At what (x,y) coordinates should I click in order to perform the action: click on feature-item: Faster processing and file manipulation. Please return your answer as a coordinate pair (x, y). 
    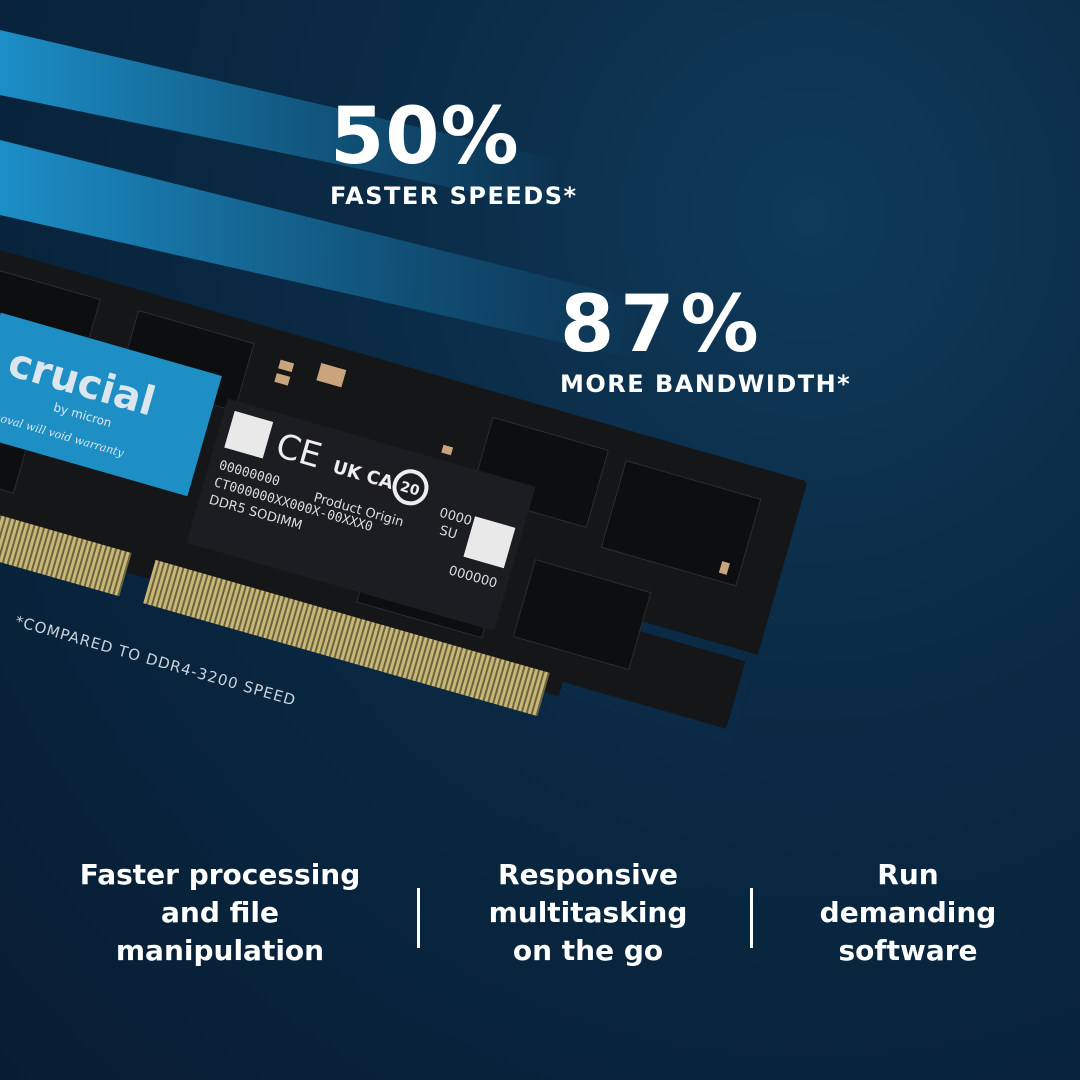
    Looking at the image, I should click on (220, 912).